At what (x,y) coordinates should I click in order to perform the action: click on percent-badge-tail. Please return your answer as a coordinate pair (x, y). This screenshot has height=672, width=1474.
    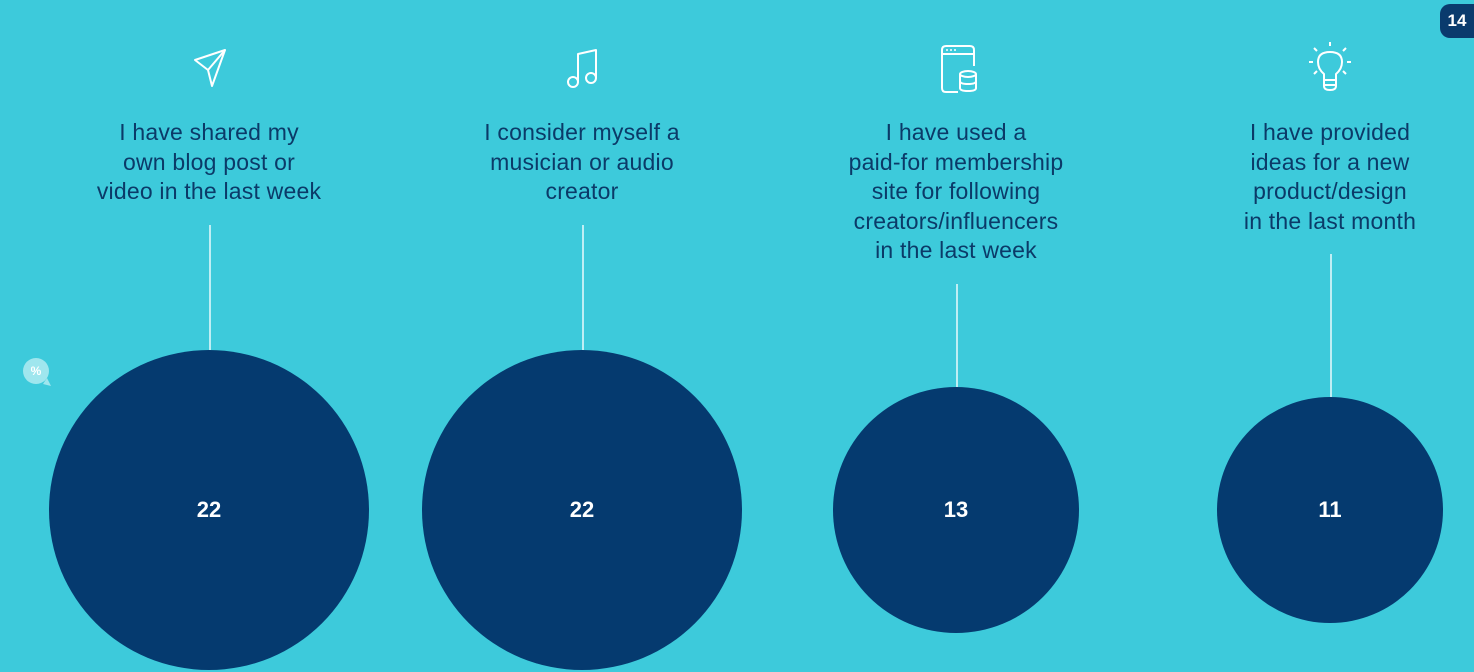
    Looking at the image, I should click on (47, 382).